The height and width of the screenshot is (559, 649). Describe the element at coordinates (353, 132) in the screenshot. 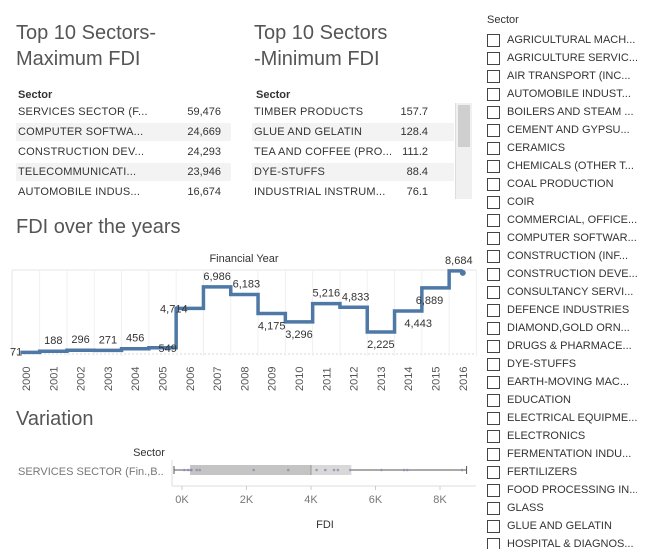

I see `table-row: GLUE AND GELATIN 128.4` at that location.